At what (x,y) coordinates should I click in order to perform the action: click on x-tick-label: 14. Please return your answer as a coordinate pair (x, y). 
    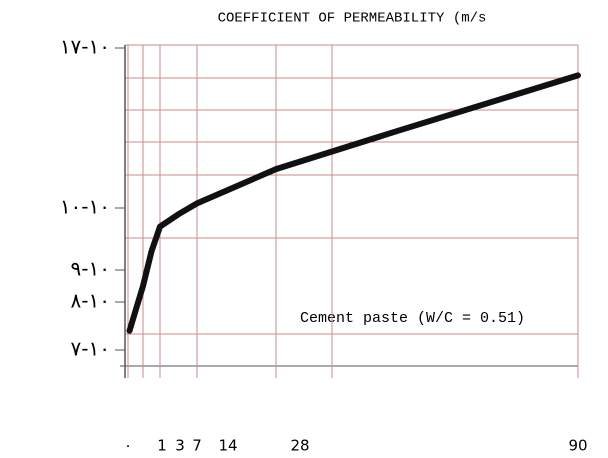
    Looking at the image, I should click on (227, 446).